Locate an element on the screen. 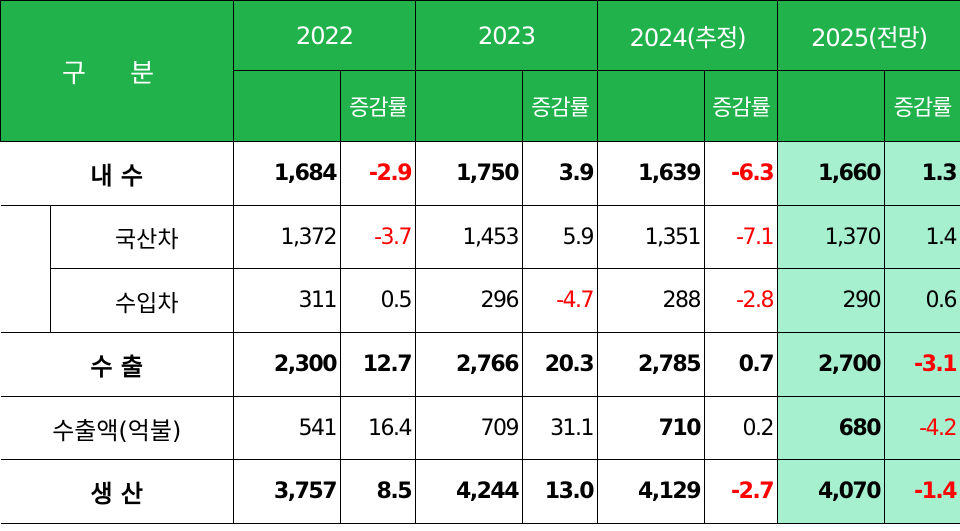 The image size is (960, 531). row-label-domestic-made: 국산차 is located at coordinates (142, 237).